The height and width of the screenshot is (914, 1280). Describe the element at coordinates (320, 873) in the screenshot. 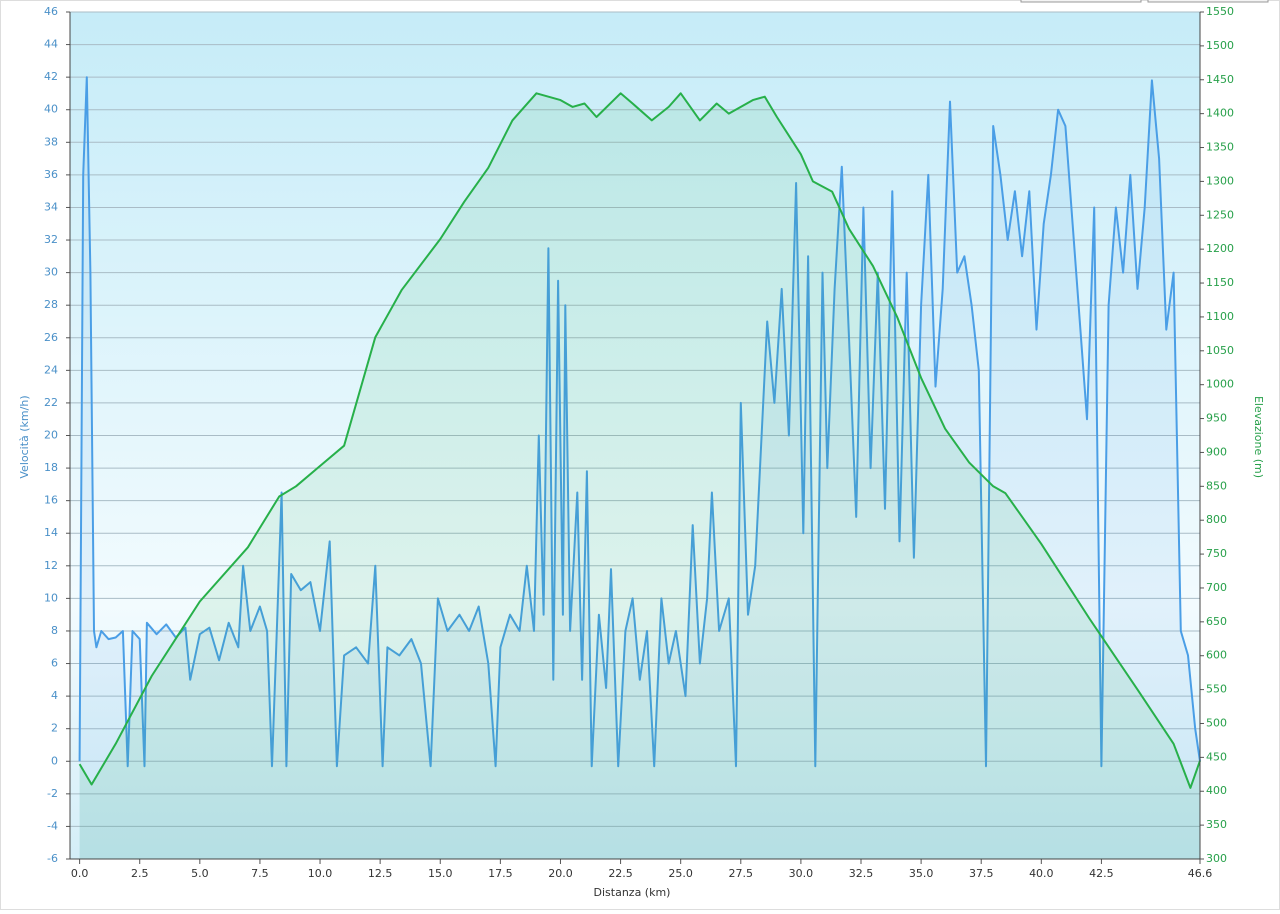

I see `x-tick-label: 10.0` at that location.